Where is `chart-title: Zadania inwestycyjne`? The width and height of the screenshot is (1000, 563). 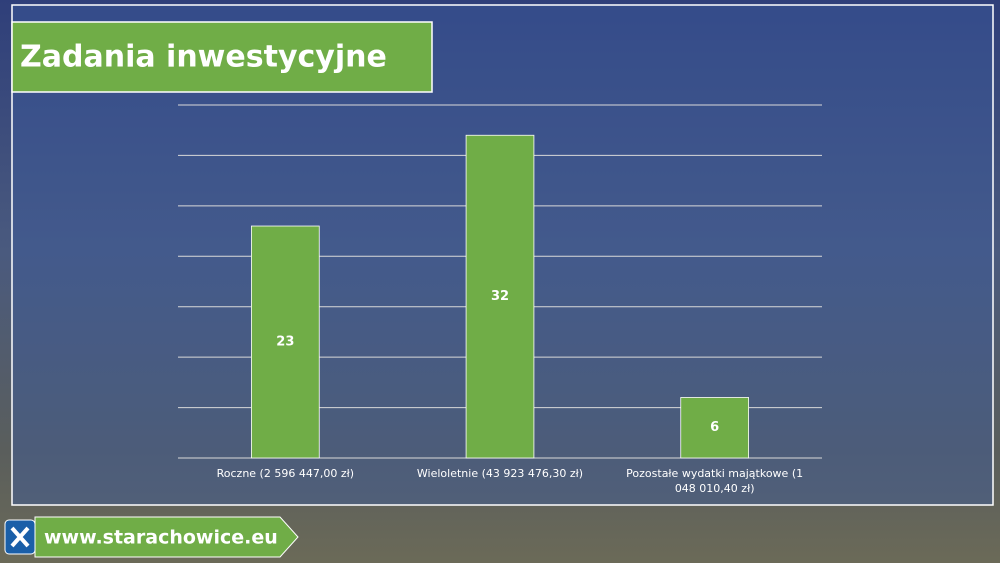
chart-title: Zadania inwestycyjne is located at coordinates (203, 57).